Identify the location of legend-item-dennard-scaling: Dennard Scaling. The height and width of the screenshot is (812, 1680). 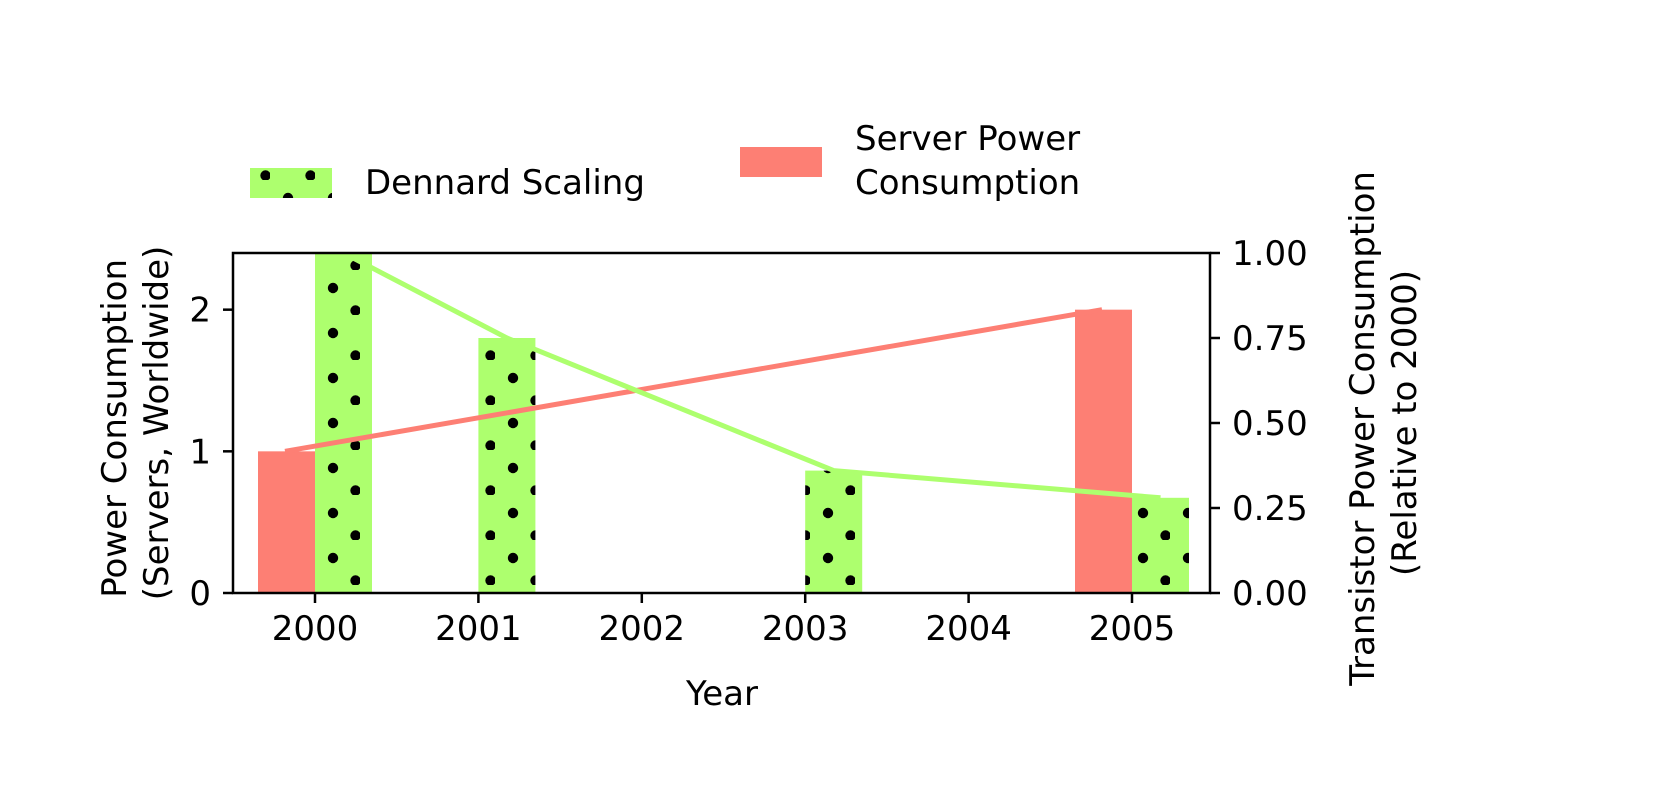
(447, 183).